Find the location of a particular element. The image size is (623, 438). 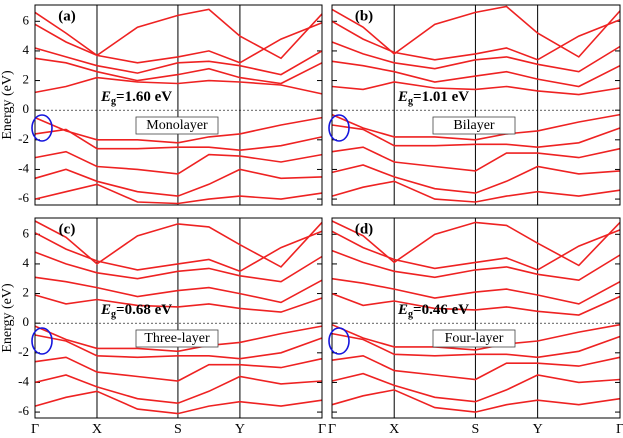

layer-label: Monolayer is located at coordinates (177, 125).